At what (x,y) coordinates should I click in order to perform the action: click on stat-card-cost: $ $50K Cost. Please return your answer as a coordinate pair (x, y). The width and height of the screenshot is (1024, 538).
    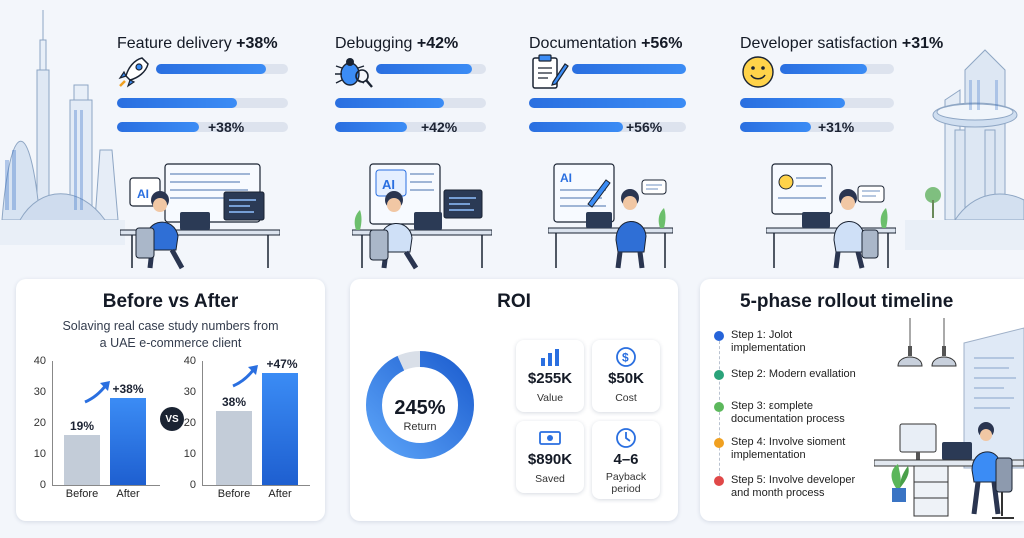
    Looking at the image, I should click on (626, 376).